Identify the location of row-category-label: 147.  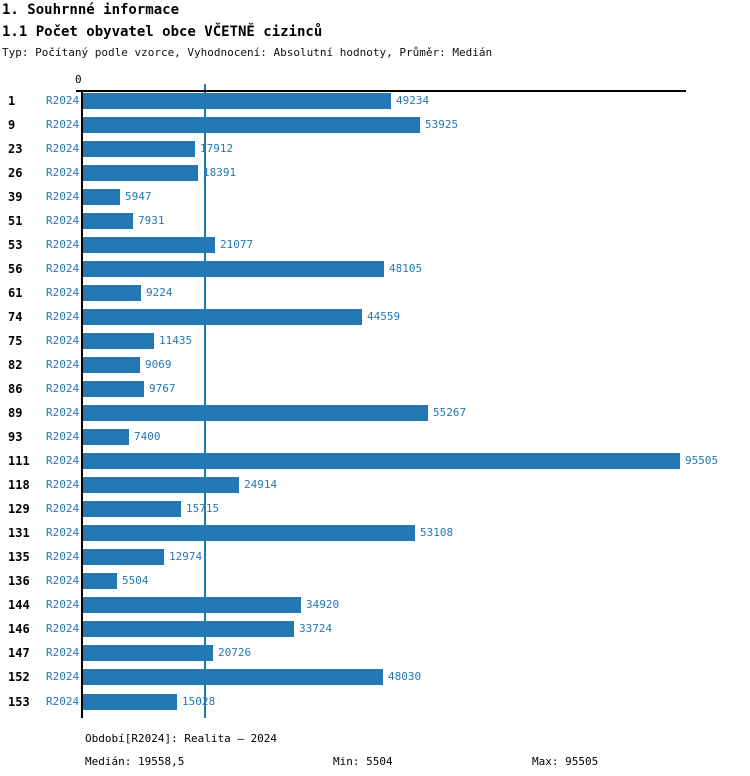
(19, 653).